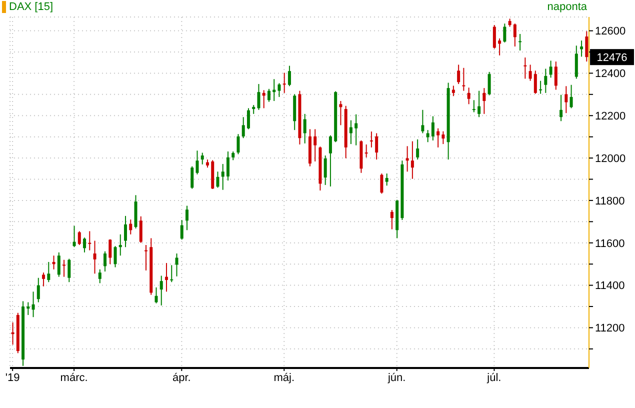 Image resolution: width=635 pixels, height=408 pixels. I want to click on y-tick-label: 11600, so click(610, 244).